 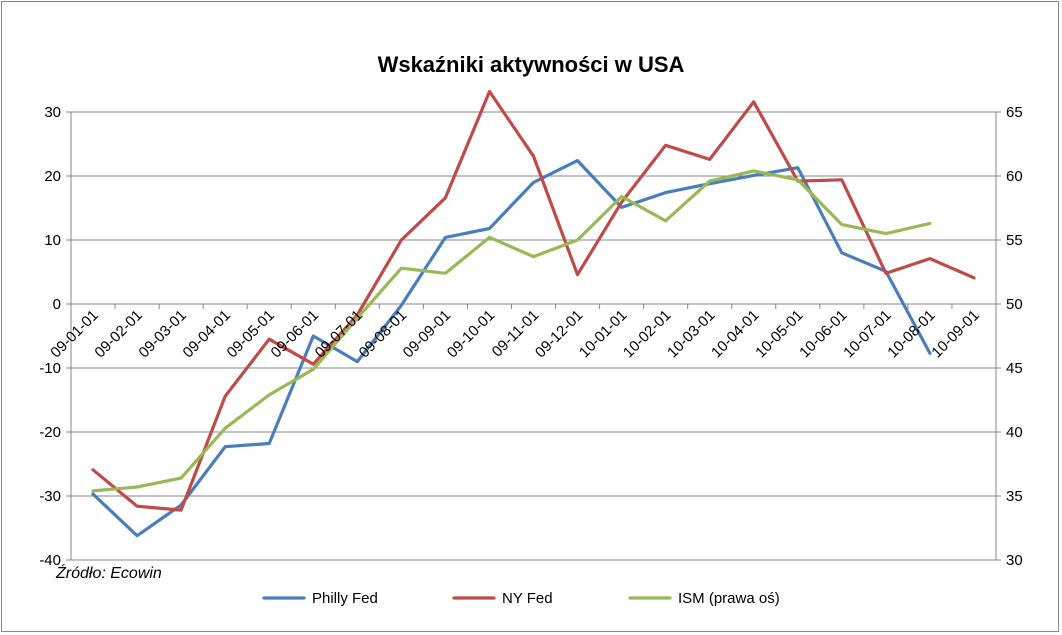 I want to click on x-tick-label: 09-03-01, so click(x=162, y=334).